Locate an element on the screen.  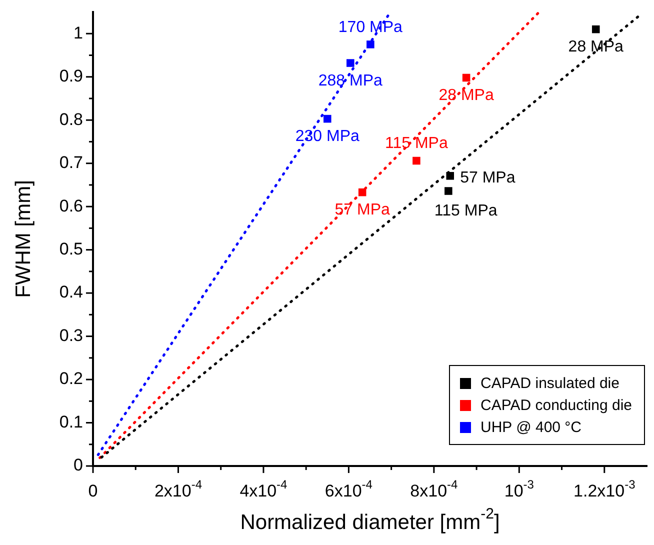
x-tick-label: 0 is located at coordinates (93, 491).